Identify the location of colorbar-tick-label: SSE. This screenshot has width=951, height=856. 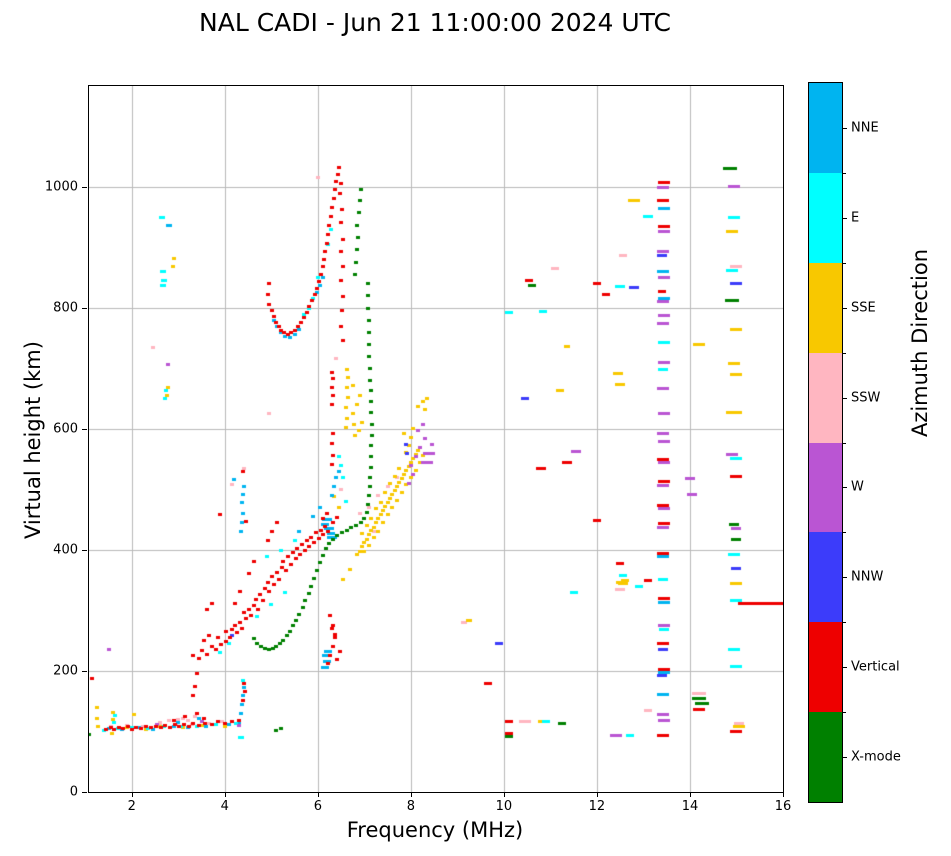
(863, 308).